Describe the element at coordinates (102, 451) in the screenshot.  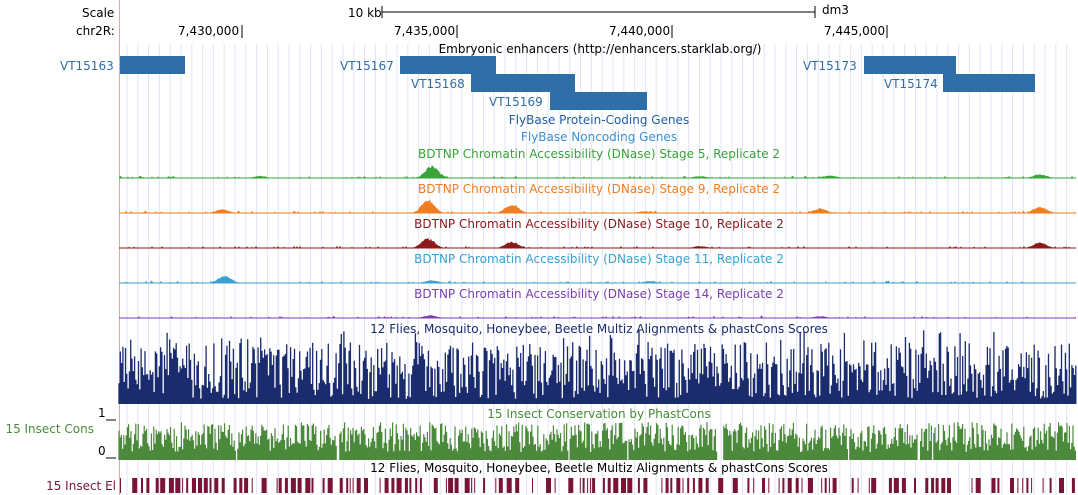
I see `insect-cons-axis-min: 0` at that location.